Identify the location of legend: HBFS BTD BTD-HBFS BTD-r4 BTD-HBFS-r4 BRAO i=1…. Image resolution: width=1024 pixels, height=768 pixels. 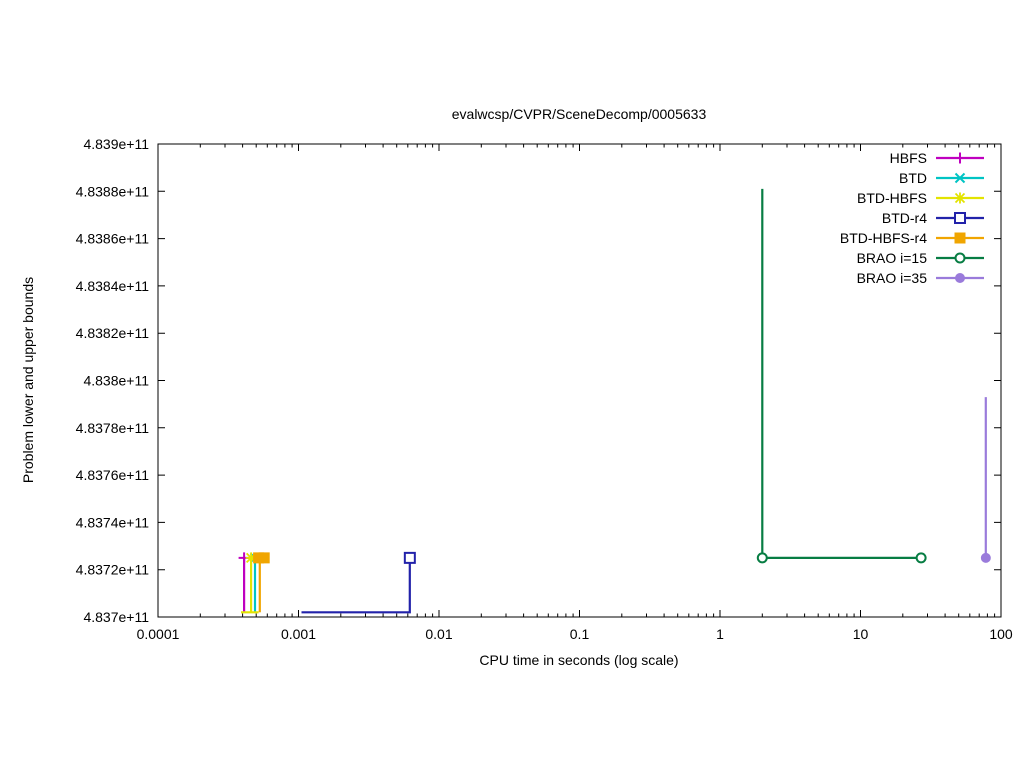
(912, 218).